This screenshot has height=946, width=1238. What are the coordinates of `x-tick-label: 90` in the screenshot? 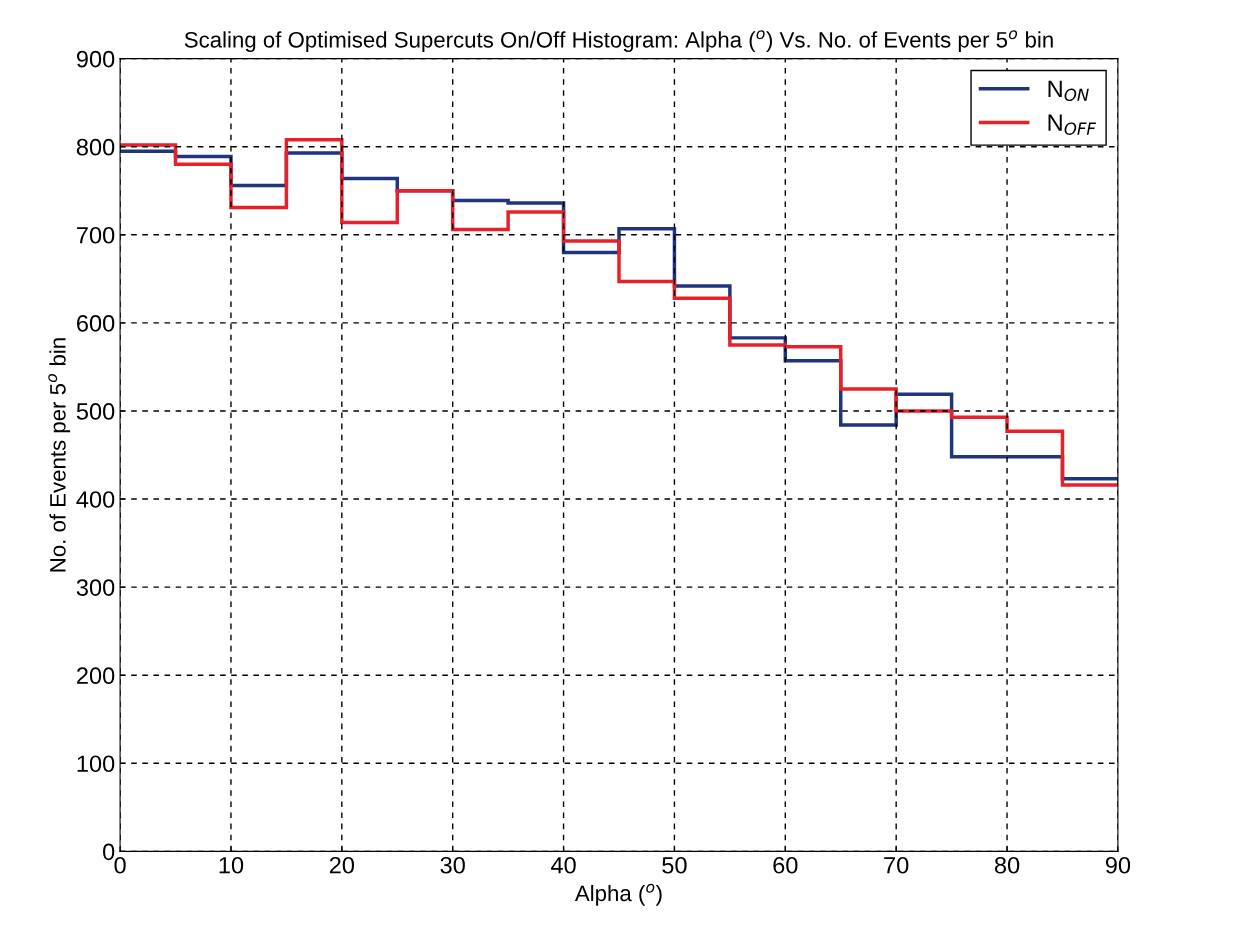 It's located at (1118, 865).